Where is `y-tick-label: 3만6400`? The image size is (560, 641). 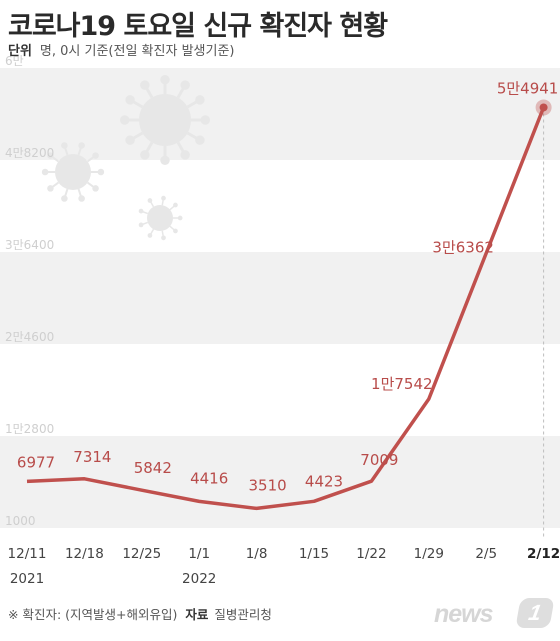
y-tick-label: 3만6400 is located at coordinates (29, 245).